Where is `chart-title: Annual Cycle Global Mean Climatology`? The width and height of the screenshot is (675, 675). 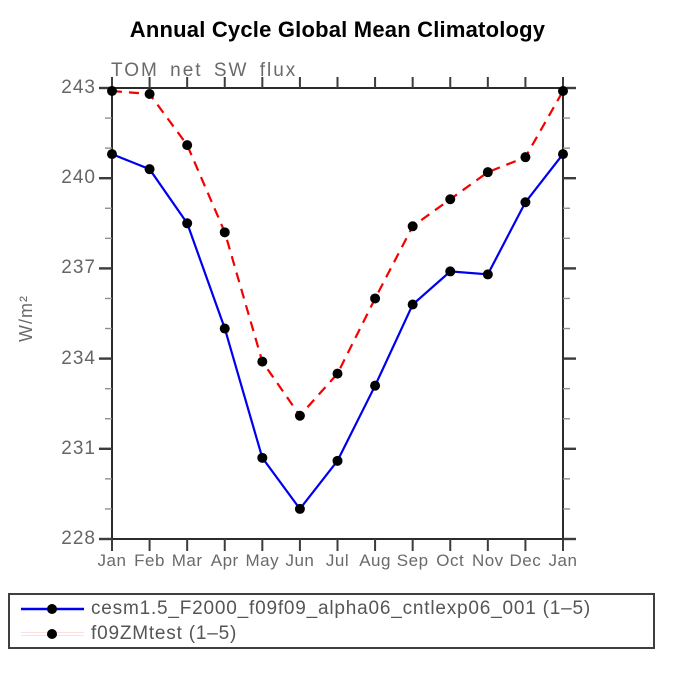
chart-title: Annual Cycle Global Mean Climatology is located at coordinates (337, 29).